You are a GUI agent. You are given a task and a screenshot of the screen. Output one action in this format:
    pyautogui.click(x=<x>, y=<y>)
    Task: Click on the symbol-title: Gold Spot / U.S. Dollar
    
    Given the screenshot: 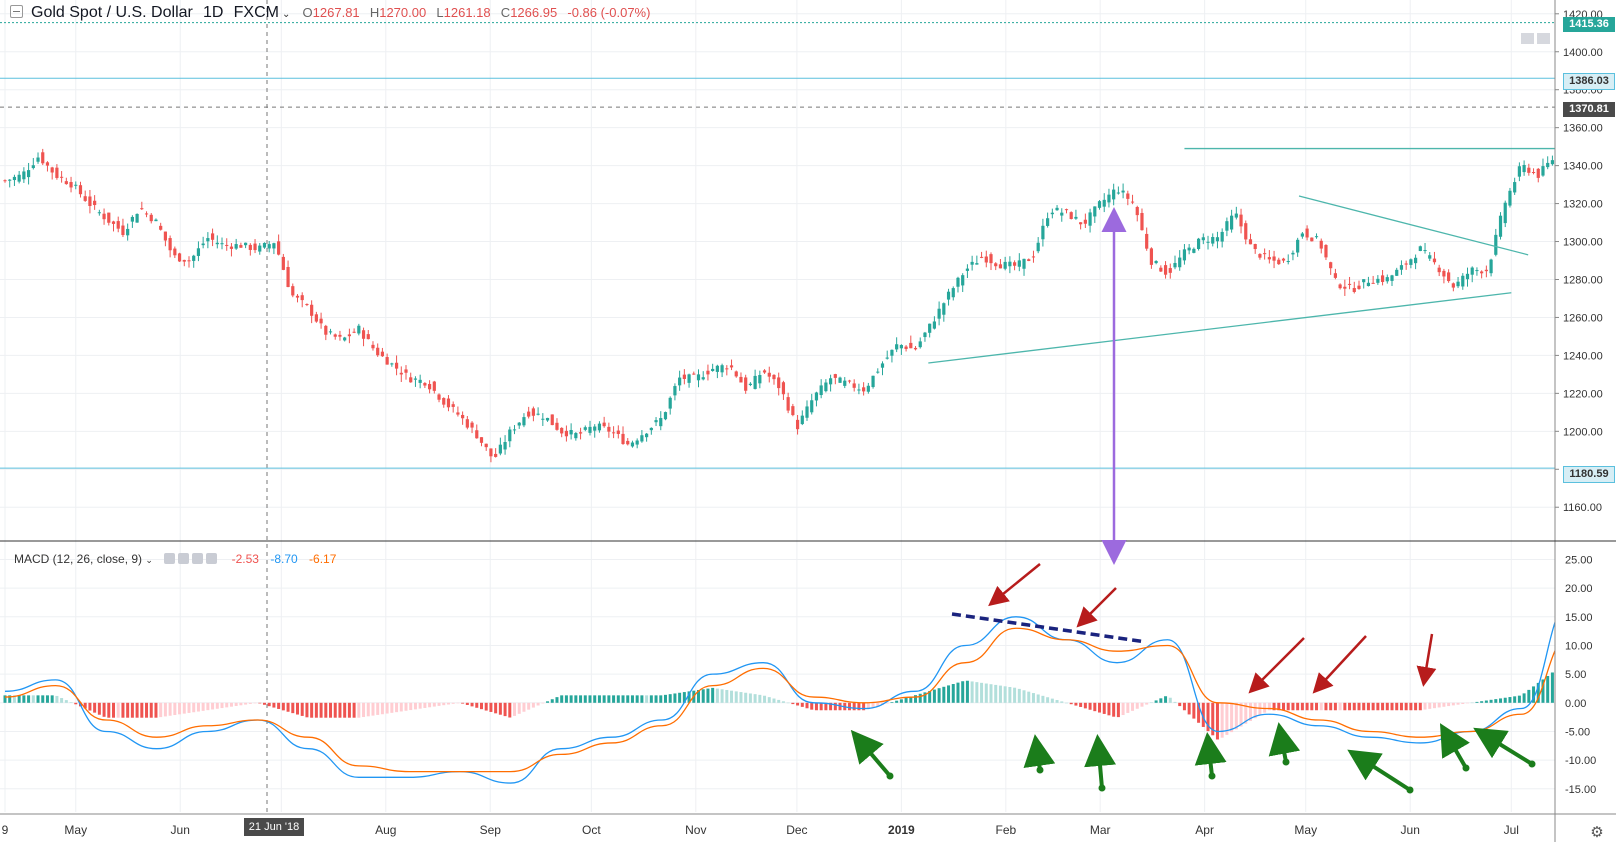 What is the action you would take?
    pyautogui.click(x=112, y=12)
    